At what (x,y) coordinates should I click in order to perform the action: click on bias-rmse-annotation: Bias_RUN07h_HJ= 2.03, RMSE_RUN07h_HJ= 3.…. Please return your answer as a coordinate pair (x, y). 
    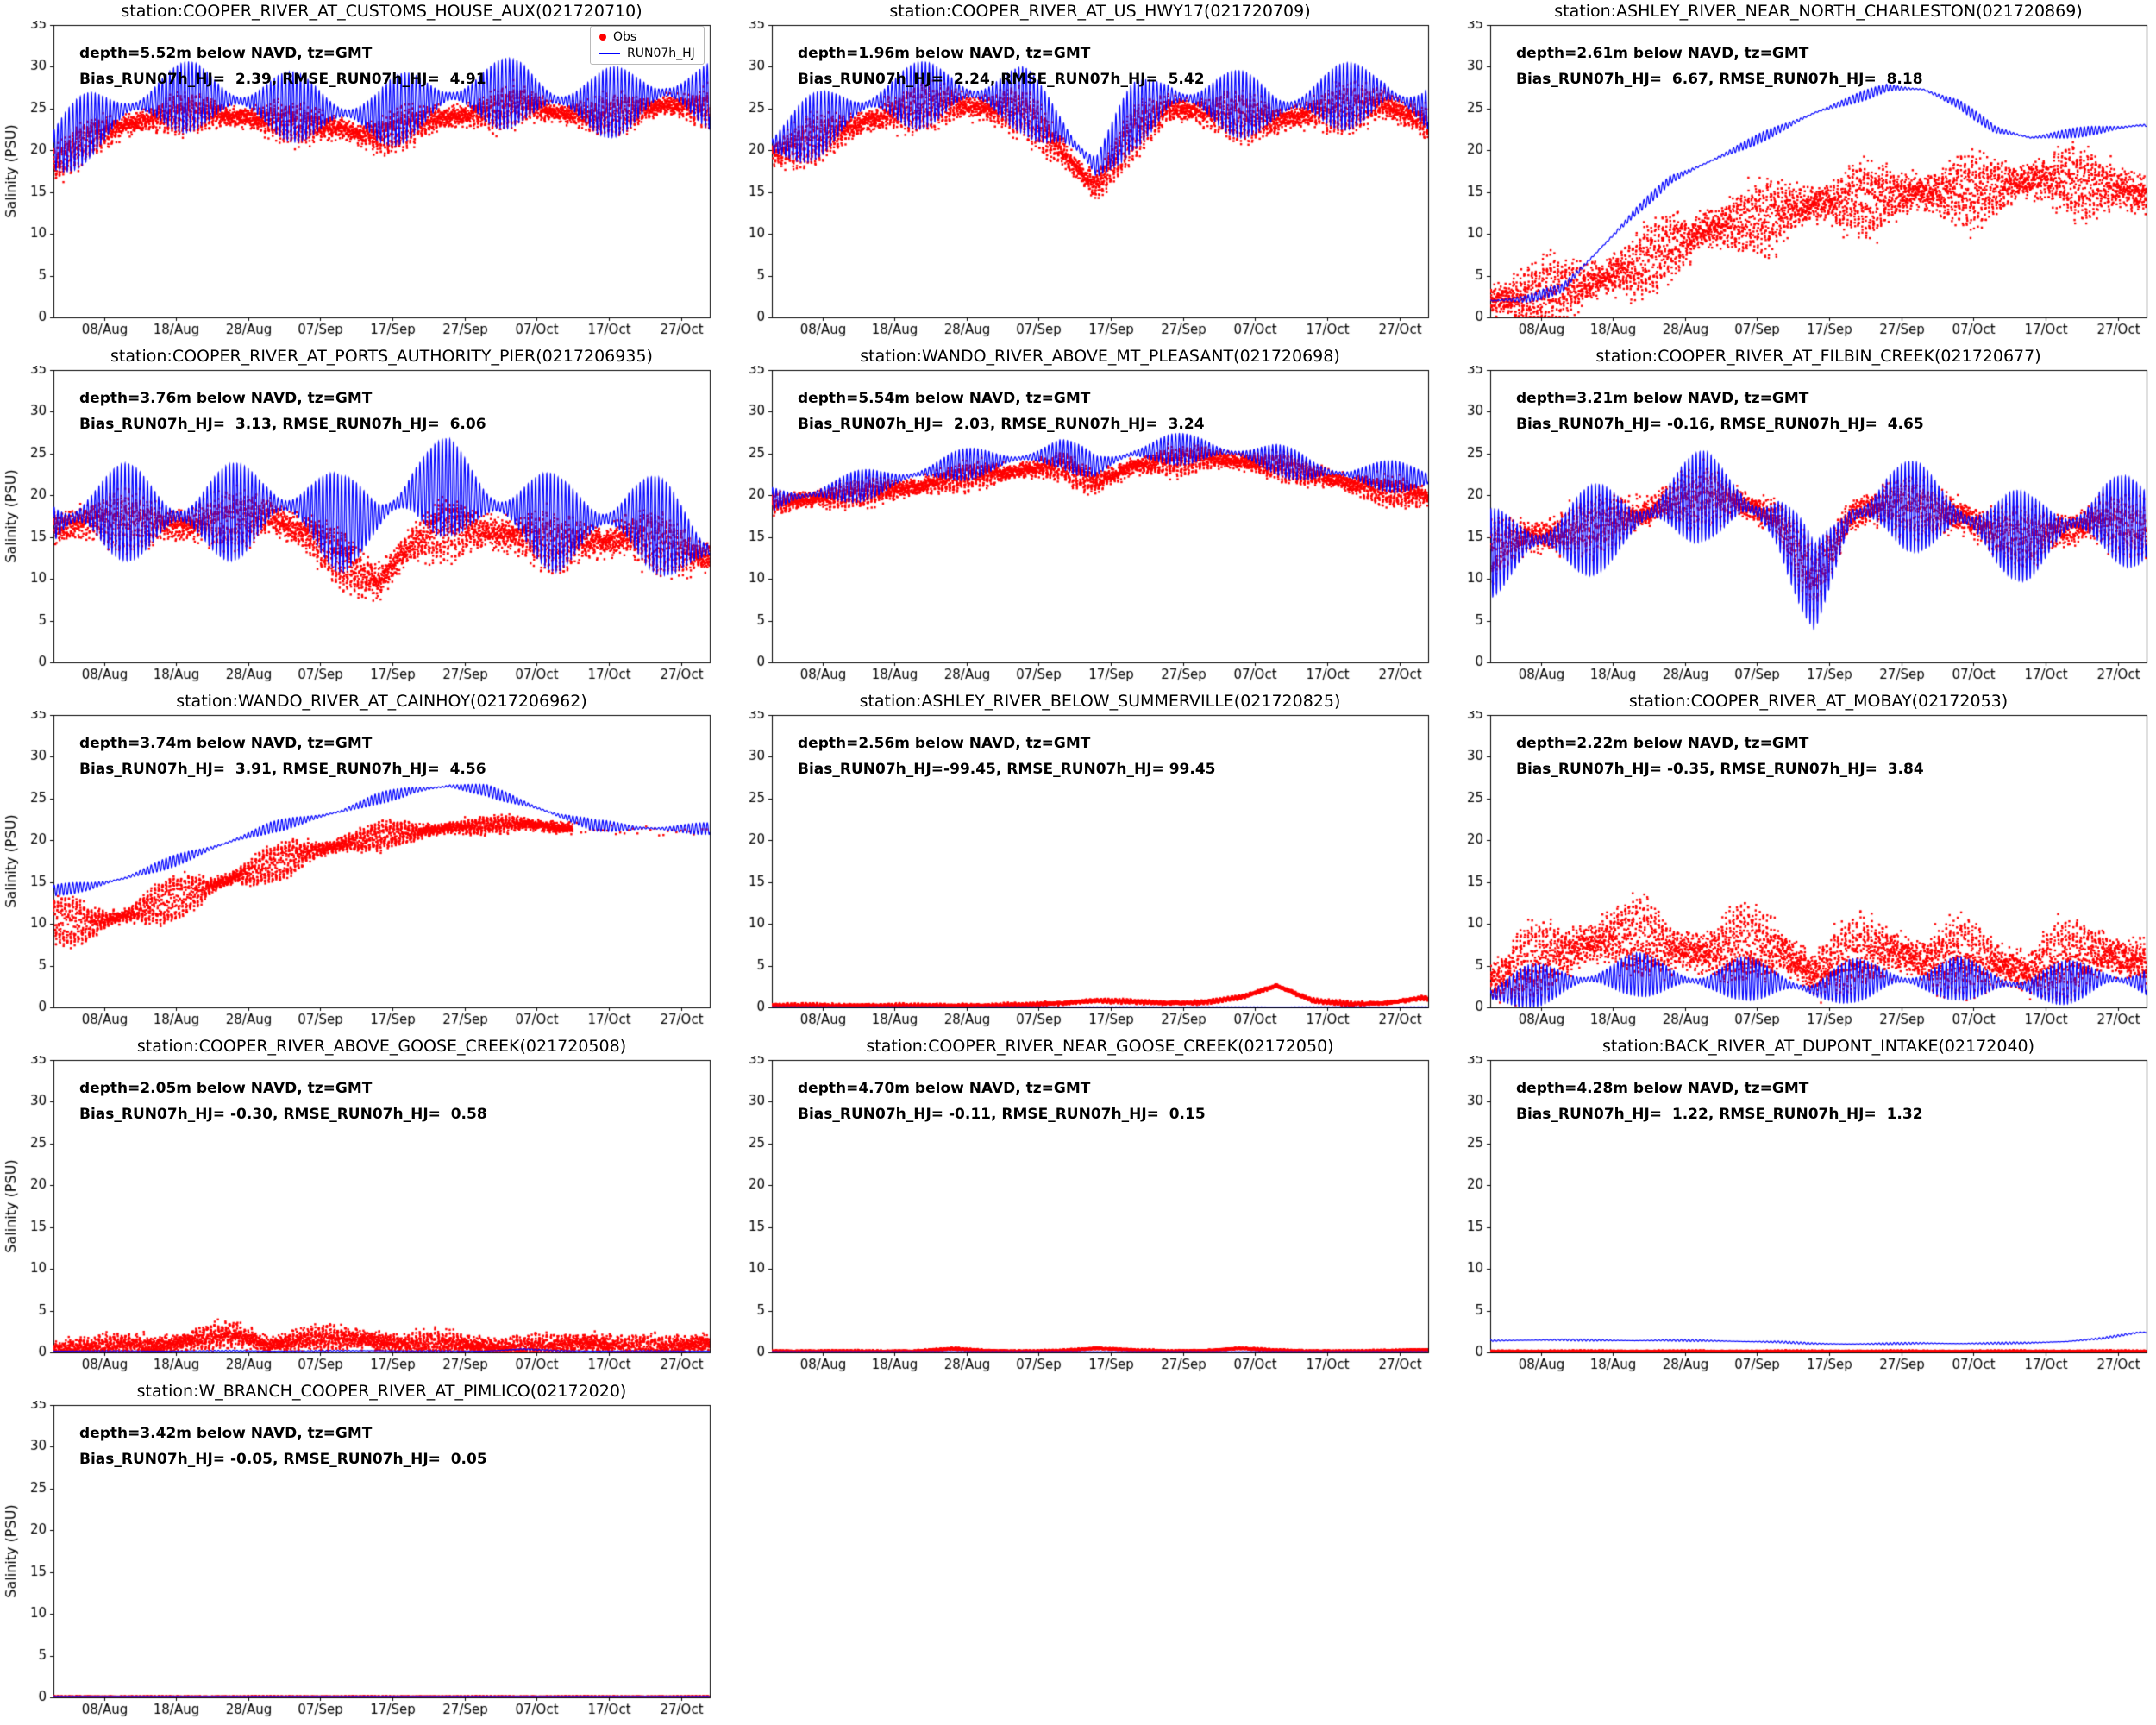
    Looking at the image, I should click on (1001, 424).